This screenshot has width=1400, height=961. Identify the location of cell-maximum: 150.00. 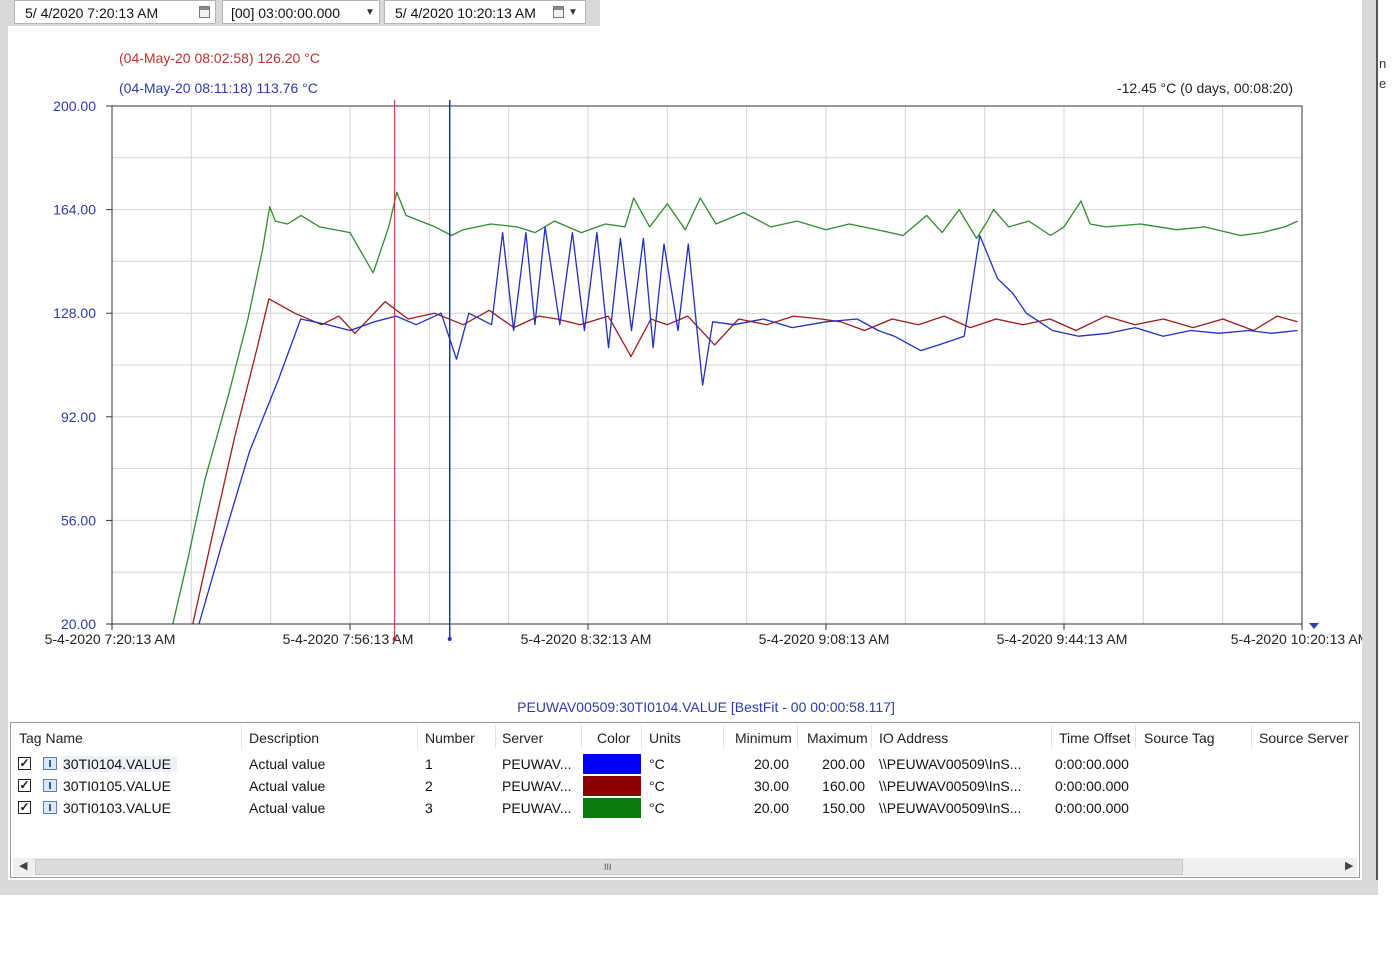
(843, 808).